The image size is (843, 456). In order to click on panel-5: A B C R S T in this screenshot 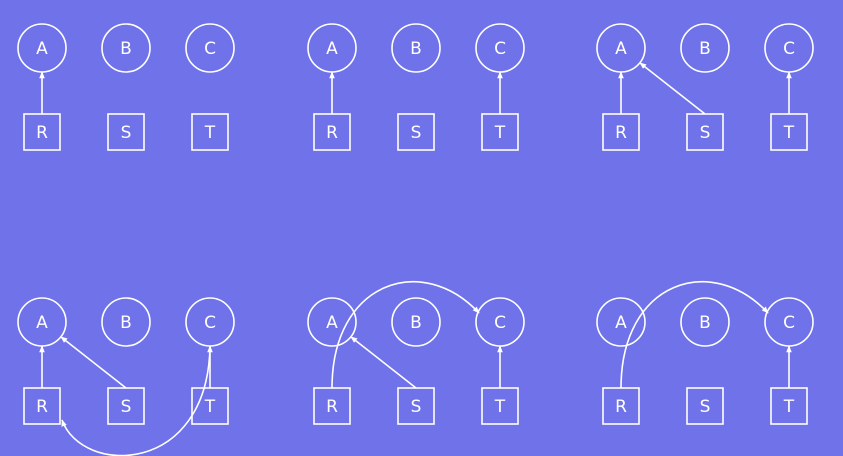, I will do `click(416, 352)`.